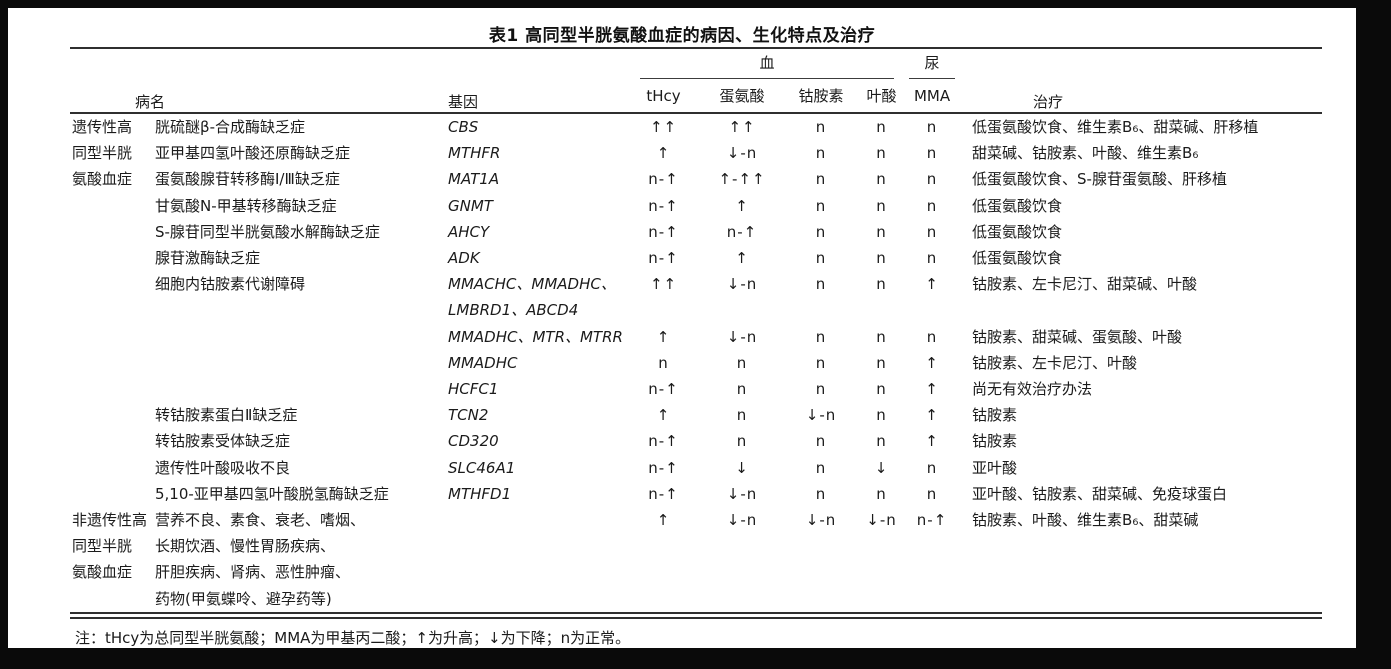  What do you see at coordinates (243, 598) in the screenshot?
I see `cell-disease: 药物(甲氨蝶呤、避孕药等)` at bounding box center [243, 598].